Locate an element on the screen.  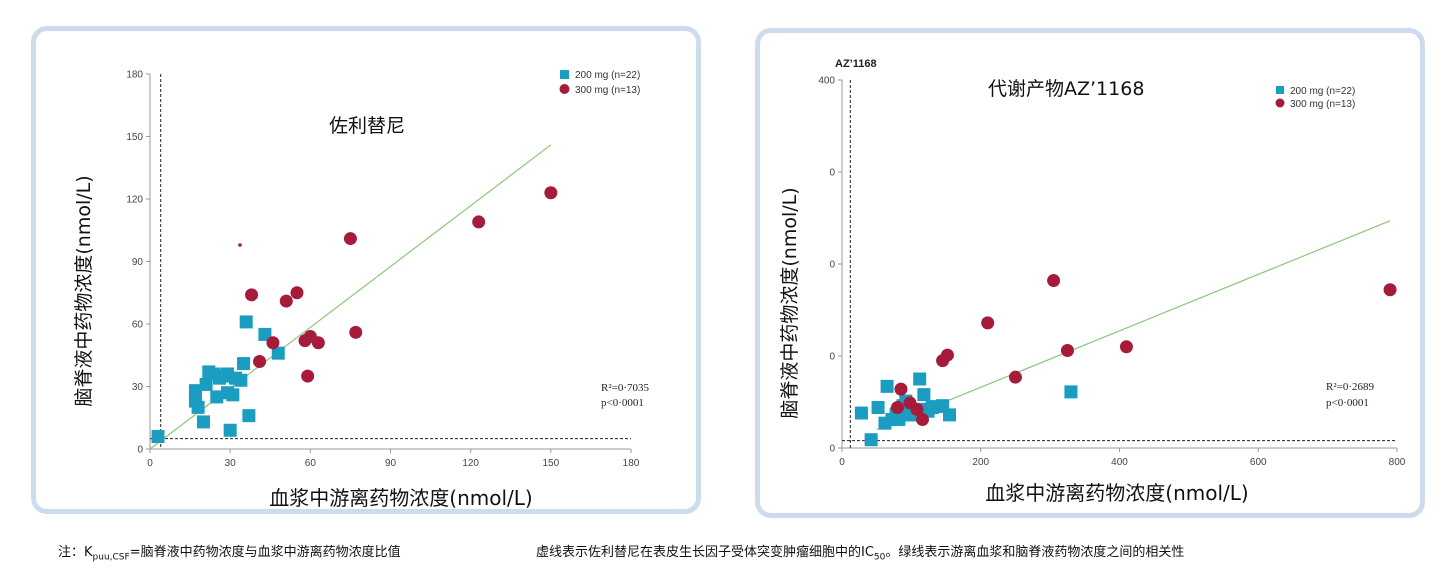
footnote-left: 注：Kpuu,CSF=脑脊液中药物浓度与血浆中游离药物浓度比值 is located at coordinates (229, 552).